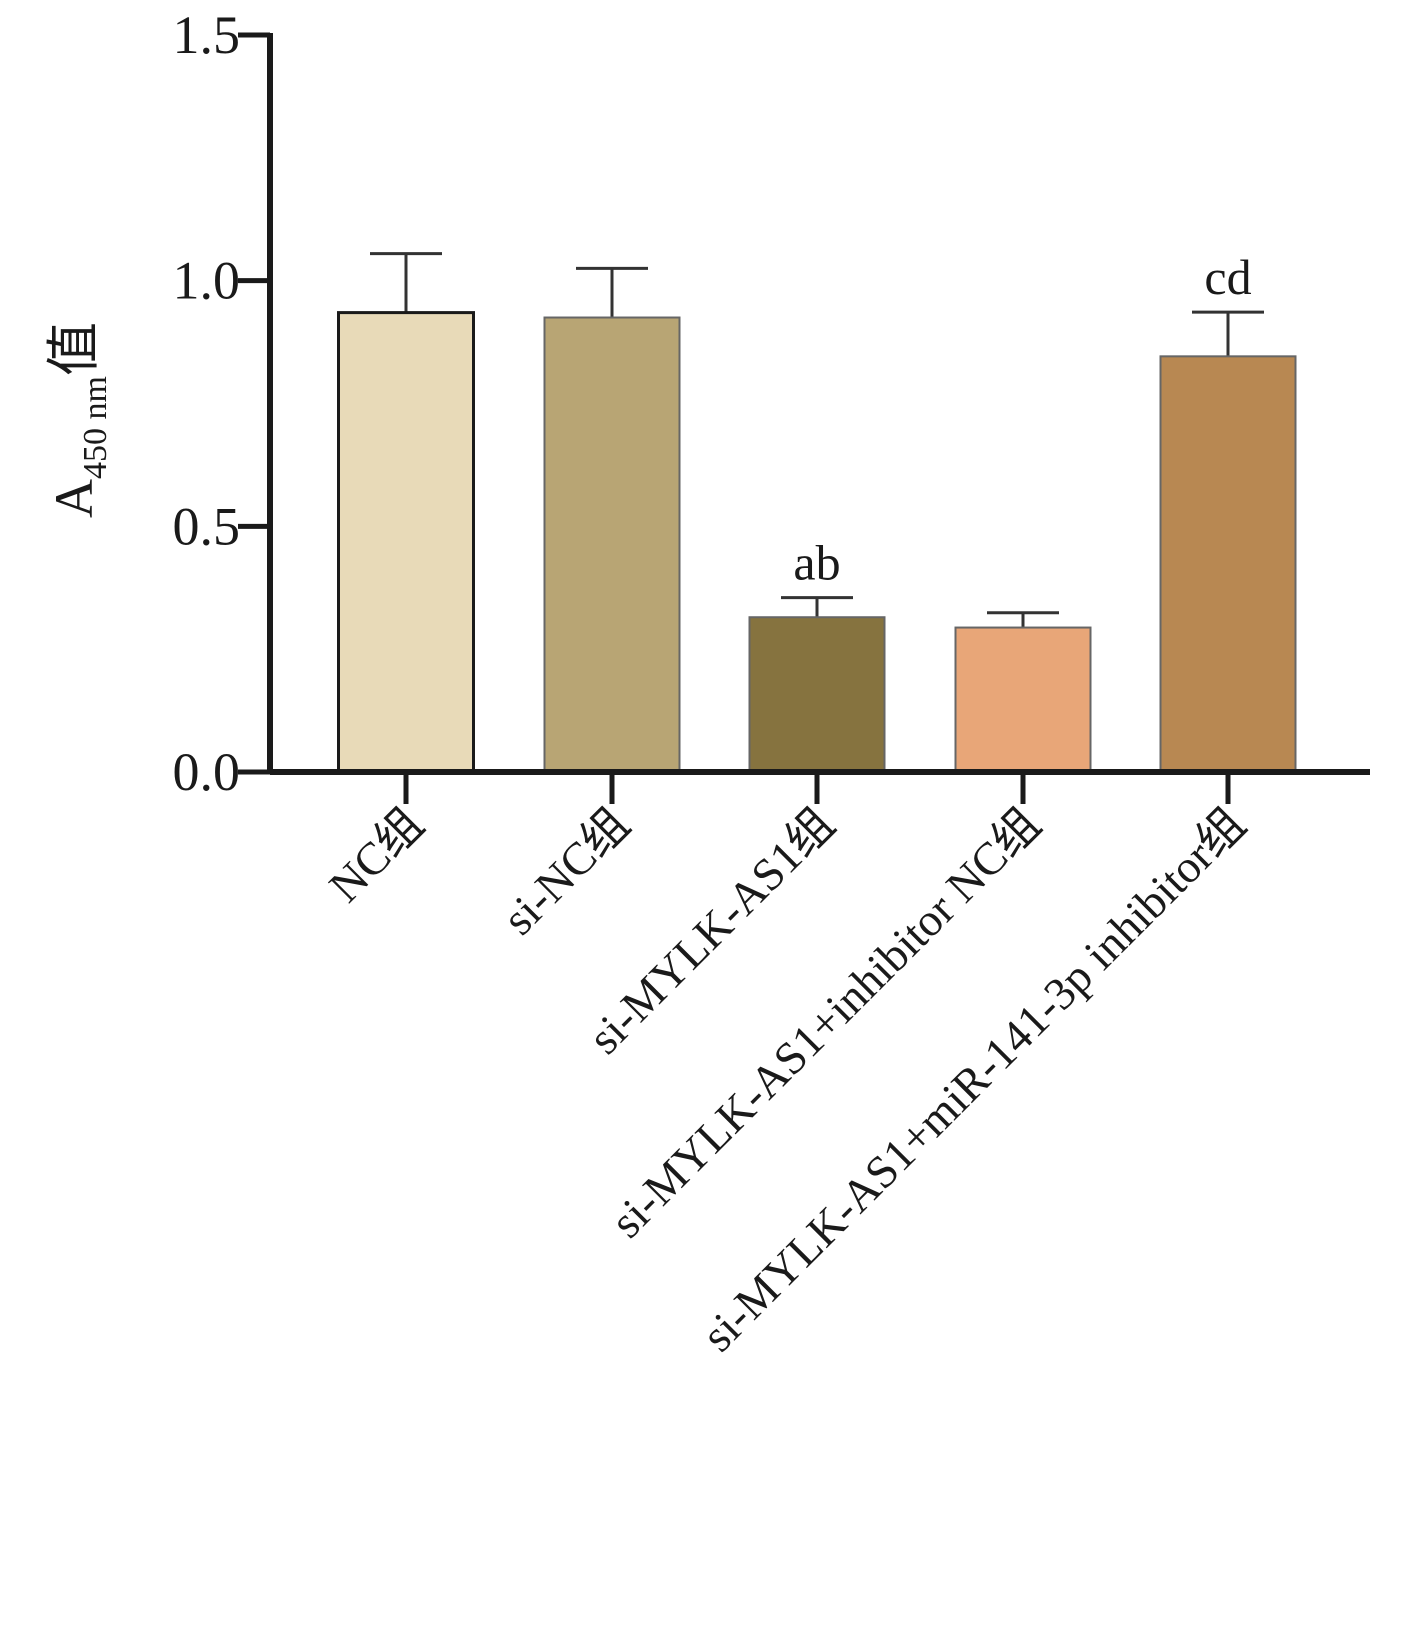  What do you see at coordinates (207, 35) in the screenshot?
I see `y-tick-label: 1.5` at bounding box center [207, 35].